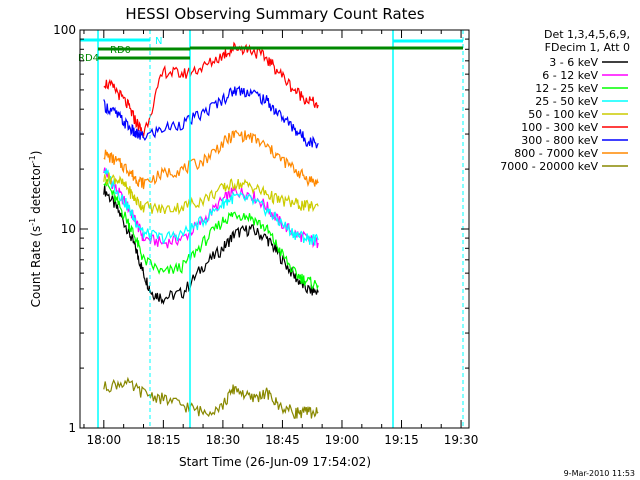  What do you see at coordinates (599, 473) in the screenshot?
I see `footer-timestamp: 9-Mar-2010 11:53` at bounding box center [599, 473].